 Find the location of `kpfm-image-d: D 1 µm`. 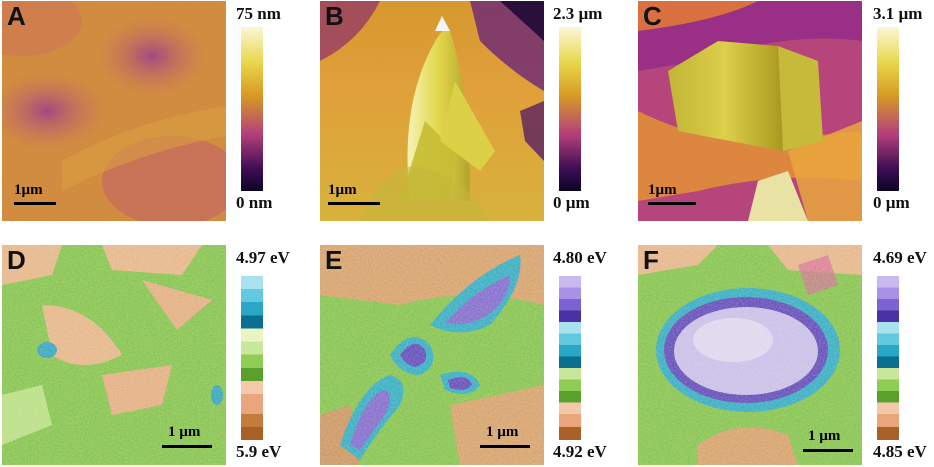

kpfm-image-d: D 1 µm is located at coordinates (114, 355).